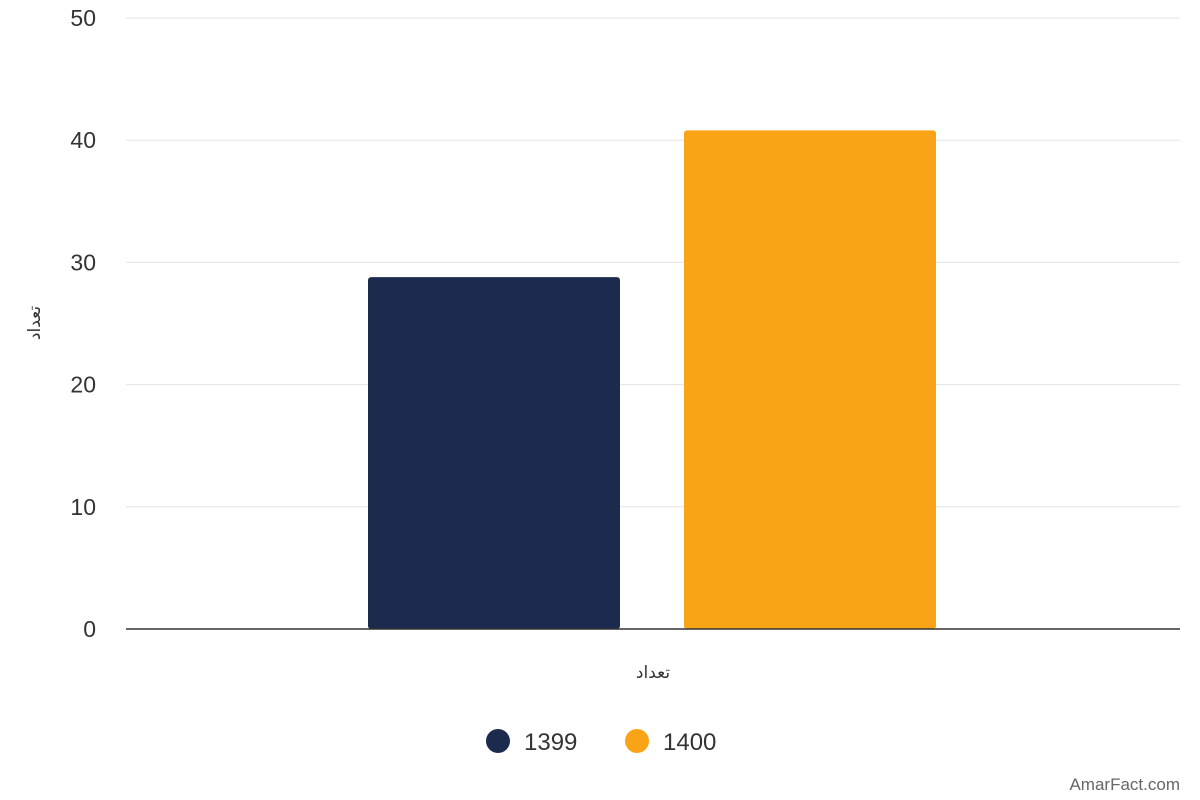 The height and width of the screenshot is (800, 1200). I want to click on legend-label-1399: 1399, so click(550, 742).